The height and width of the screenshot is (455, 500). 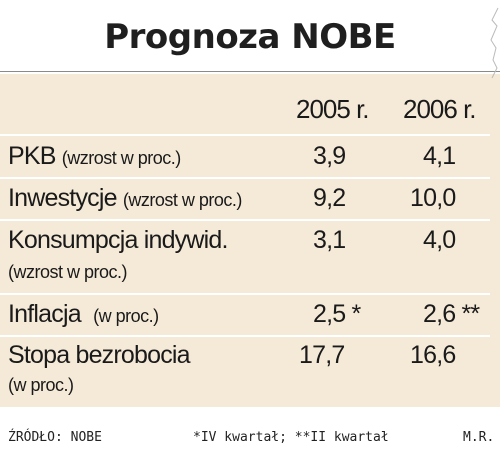 What do you see at coordinates (451, 314) in the screenshot?
I see `value-2006: 2,6 **` at bounding box center [451, 314].